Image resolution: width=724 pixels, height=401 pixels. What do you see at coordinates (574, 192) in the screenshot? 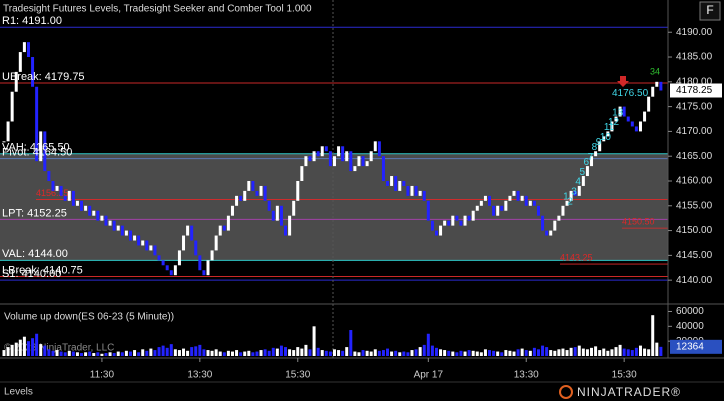
I see `count-label: 3` at bounding box center [574, 192].